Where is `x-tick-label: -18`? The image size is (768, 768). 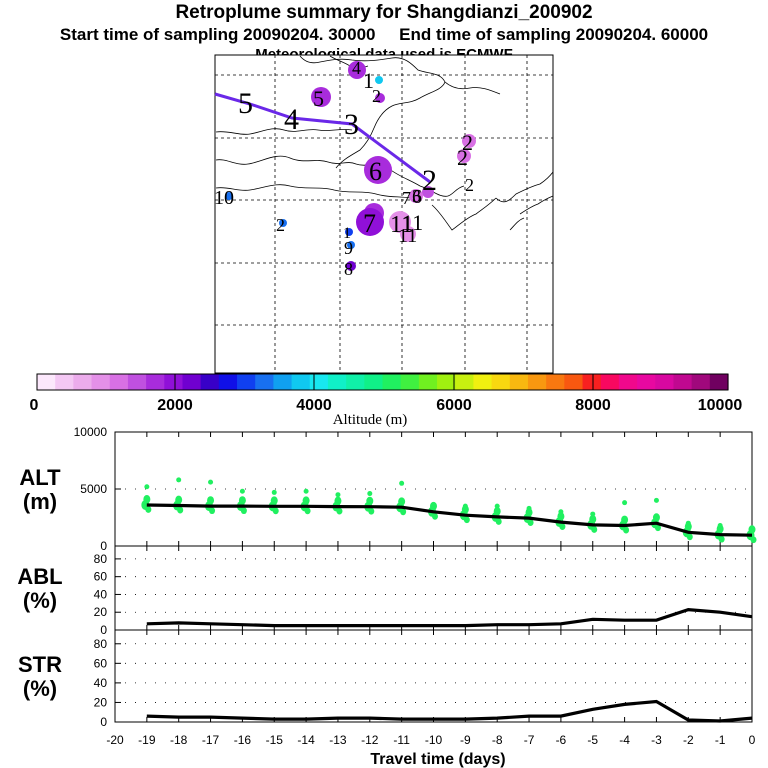 x-tick-label: -18 is located at coordinates (179, 740).